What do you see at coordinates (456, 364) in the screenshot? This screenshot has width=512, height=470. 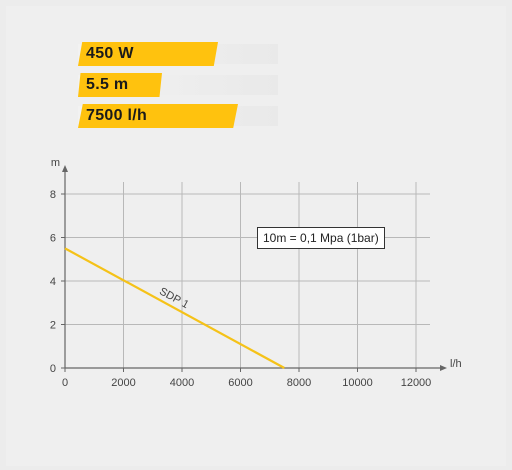 I see `x-axis-label: l/h` at bounding box center [456, 364].